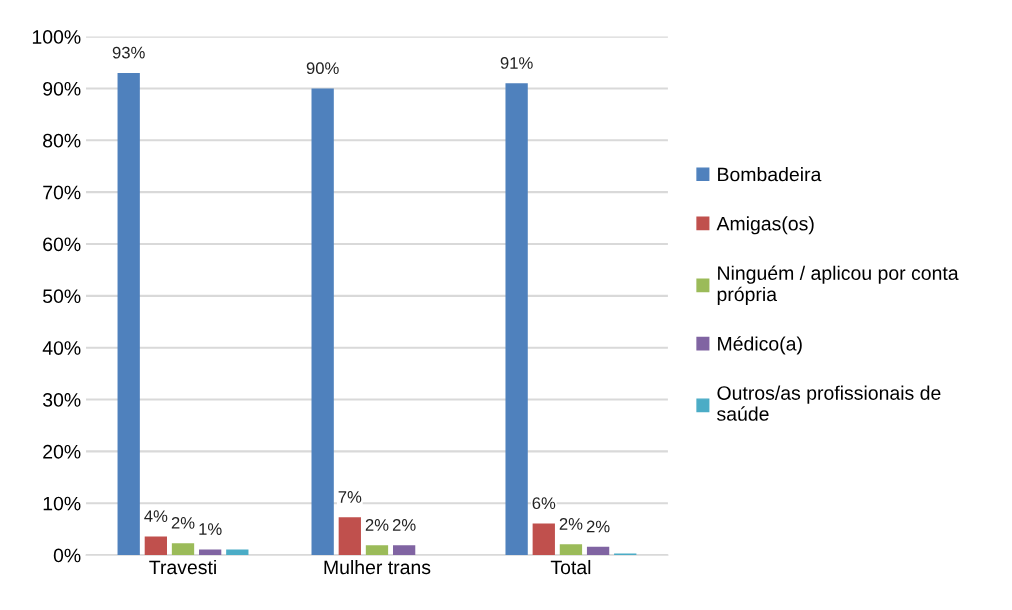  Describe the element at coordinates (62, 296) in the screenshot. I see `y-tick-label: 50%` at that location.